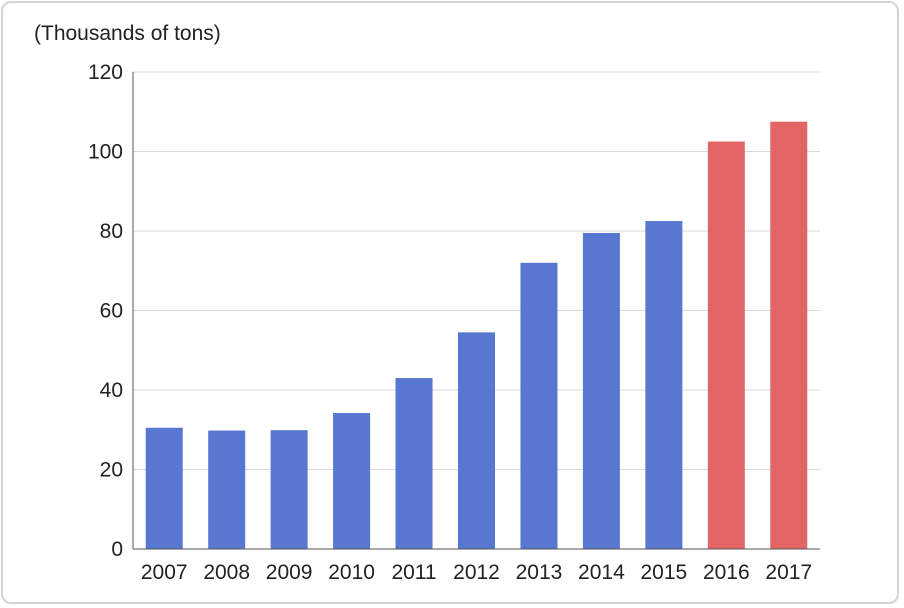  Describe the element at coordinates (789, 335) in the screenshot. I see `bar-2017` at that location.